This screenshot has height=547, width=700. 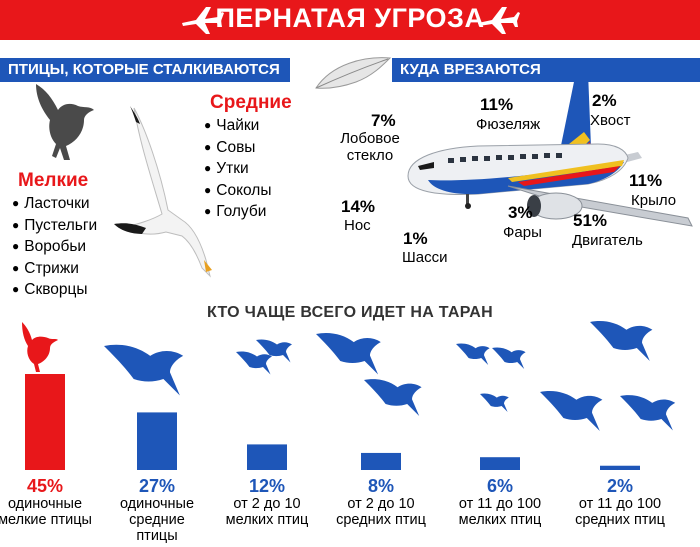 I want to click on small-birds-title: Мелкие, so click(x=53, y=180).